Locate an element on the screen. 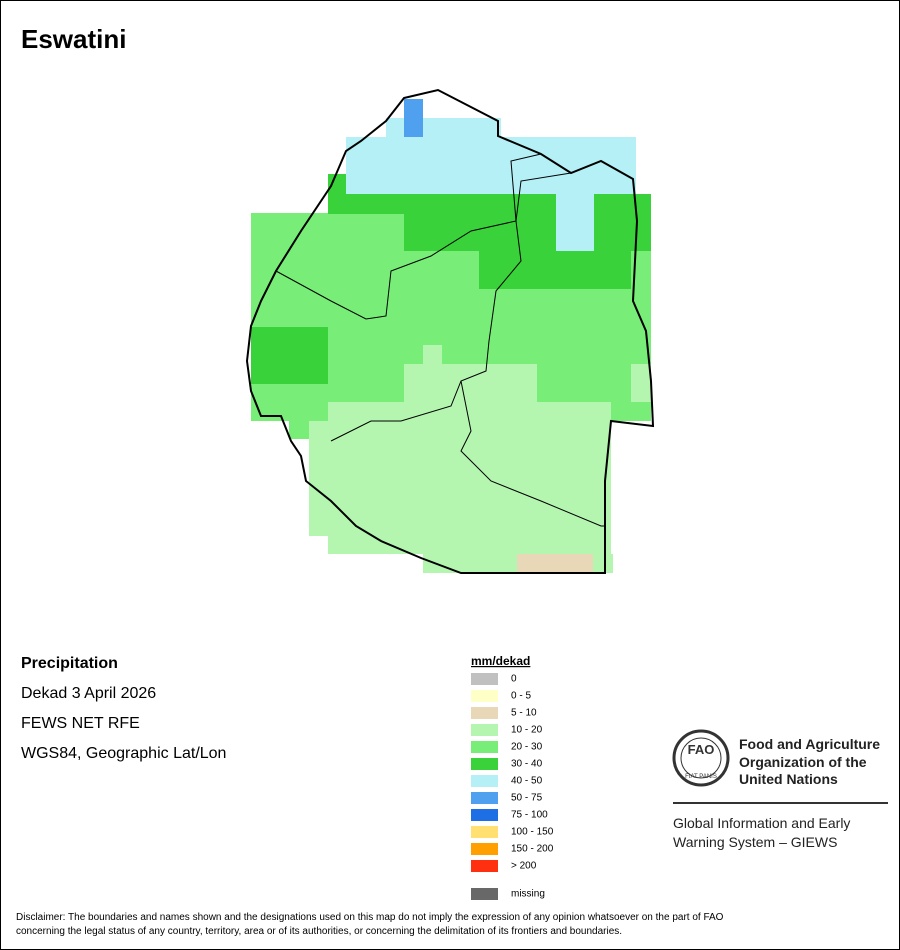 The width and height of the screenshot is (900, 950). region-borders is located at coordinates (440, 340).